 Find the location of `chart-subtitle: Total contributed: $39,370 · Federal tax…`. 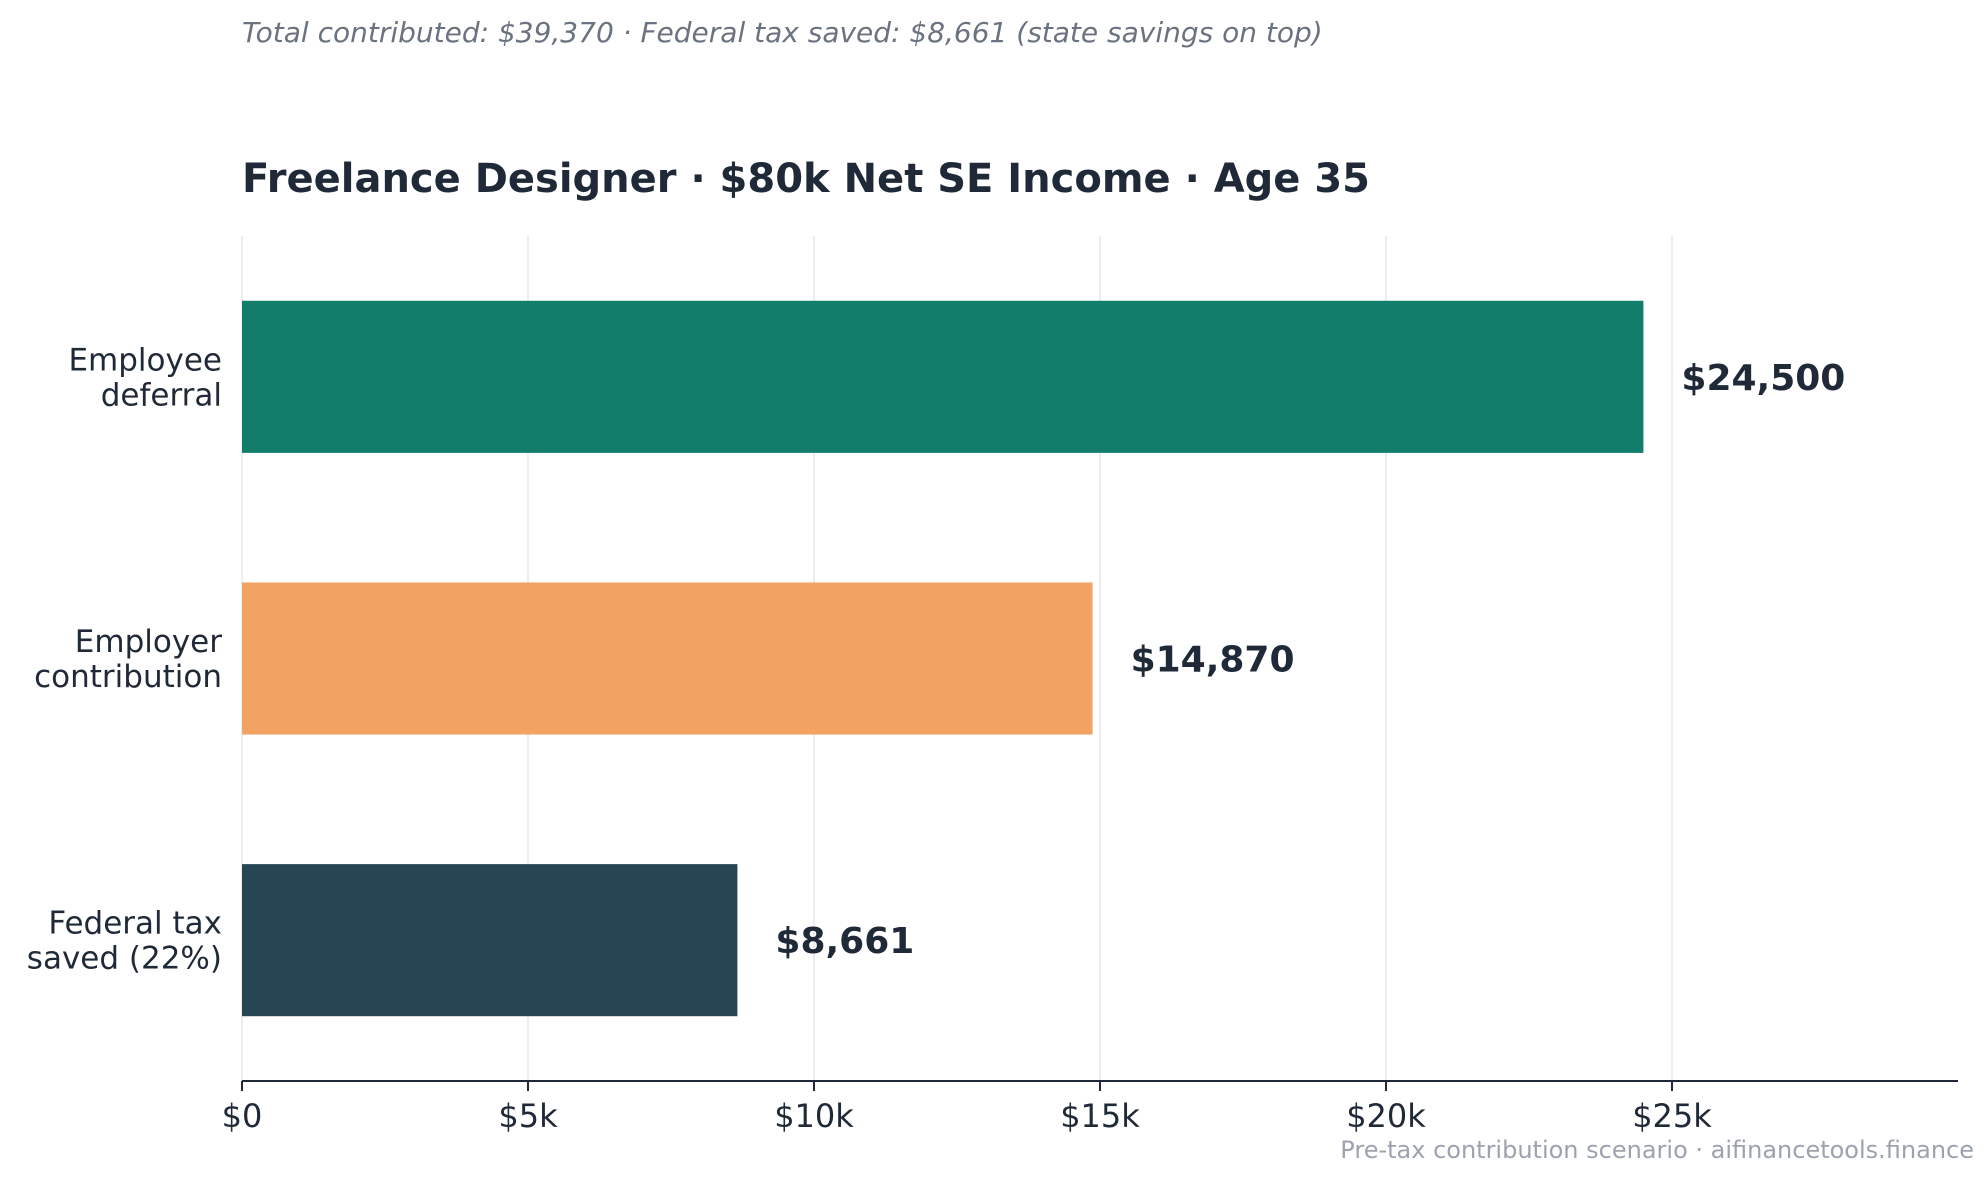

chart-subtitle: Total contributed: $39,370 · Federal tax… is located at coordinates (782, 32).